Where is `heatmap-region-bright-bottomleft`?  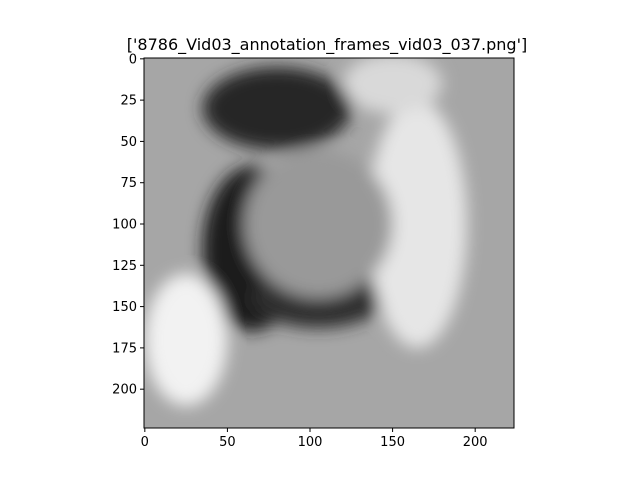
heatmap-region-bright-bottomleft is located at coordinates (186, 339).